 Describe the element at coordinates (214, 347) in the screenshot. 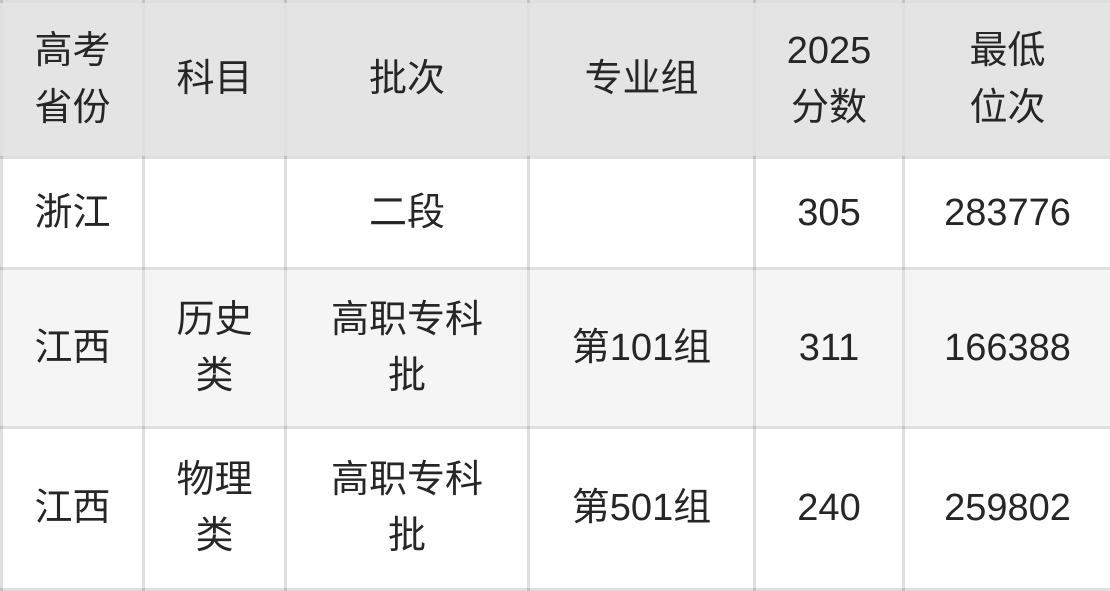

I see `cell-subject: 历史 类` at that location.